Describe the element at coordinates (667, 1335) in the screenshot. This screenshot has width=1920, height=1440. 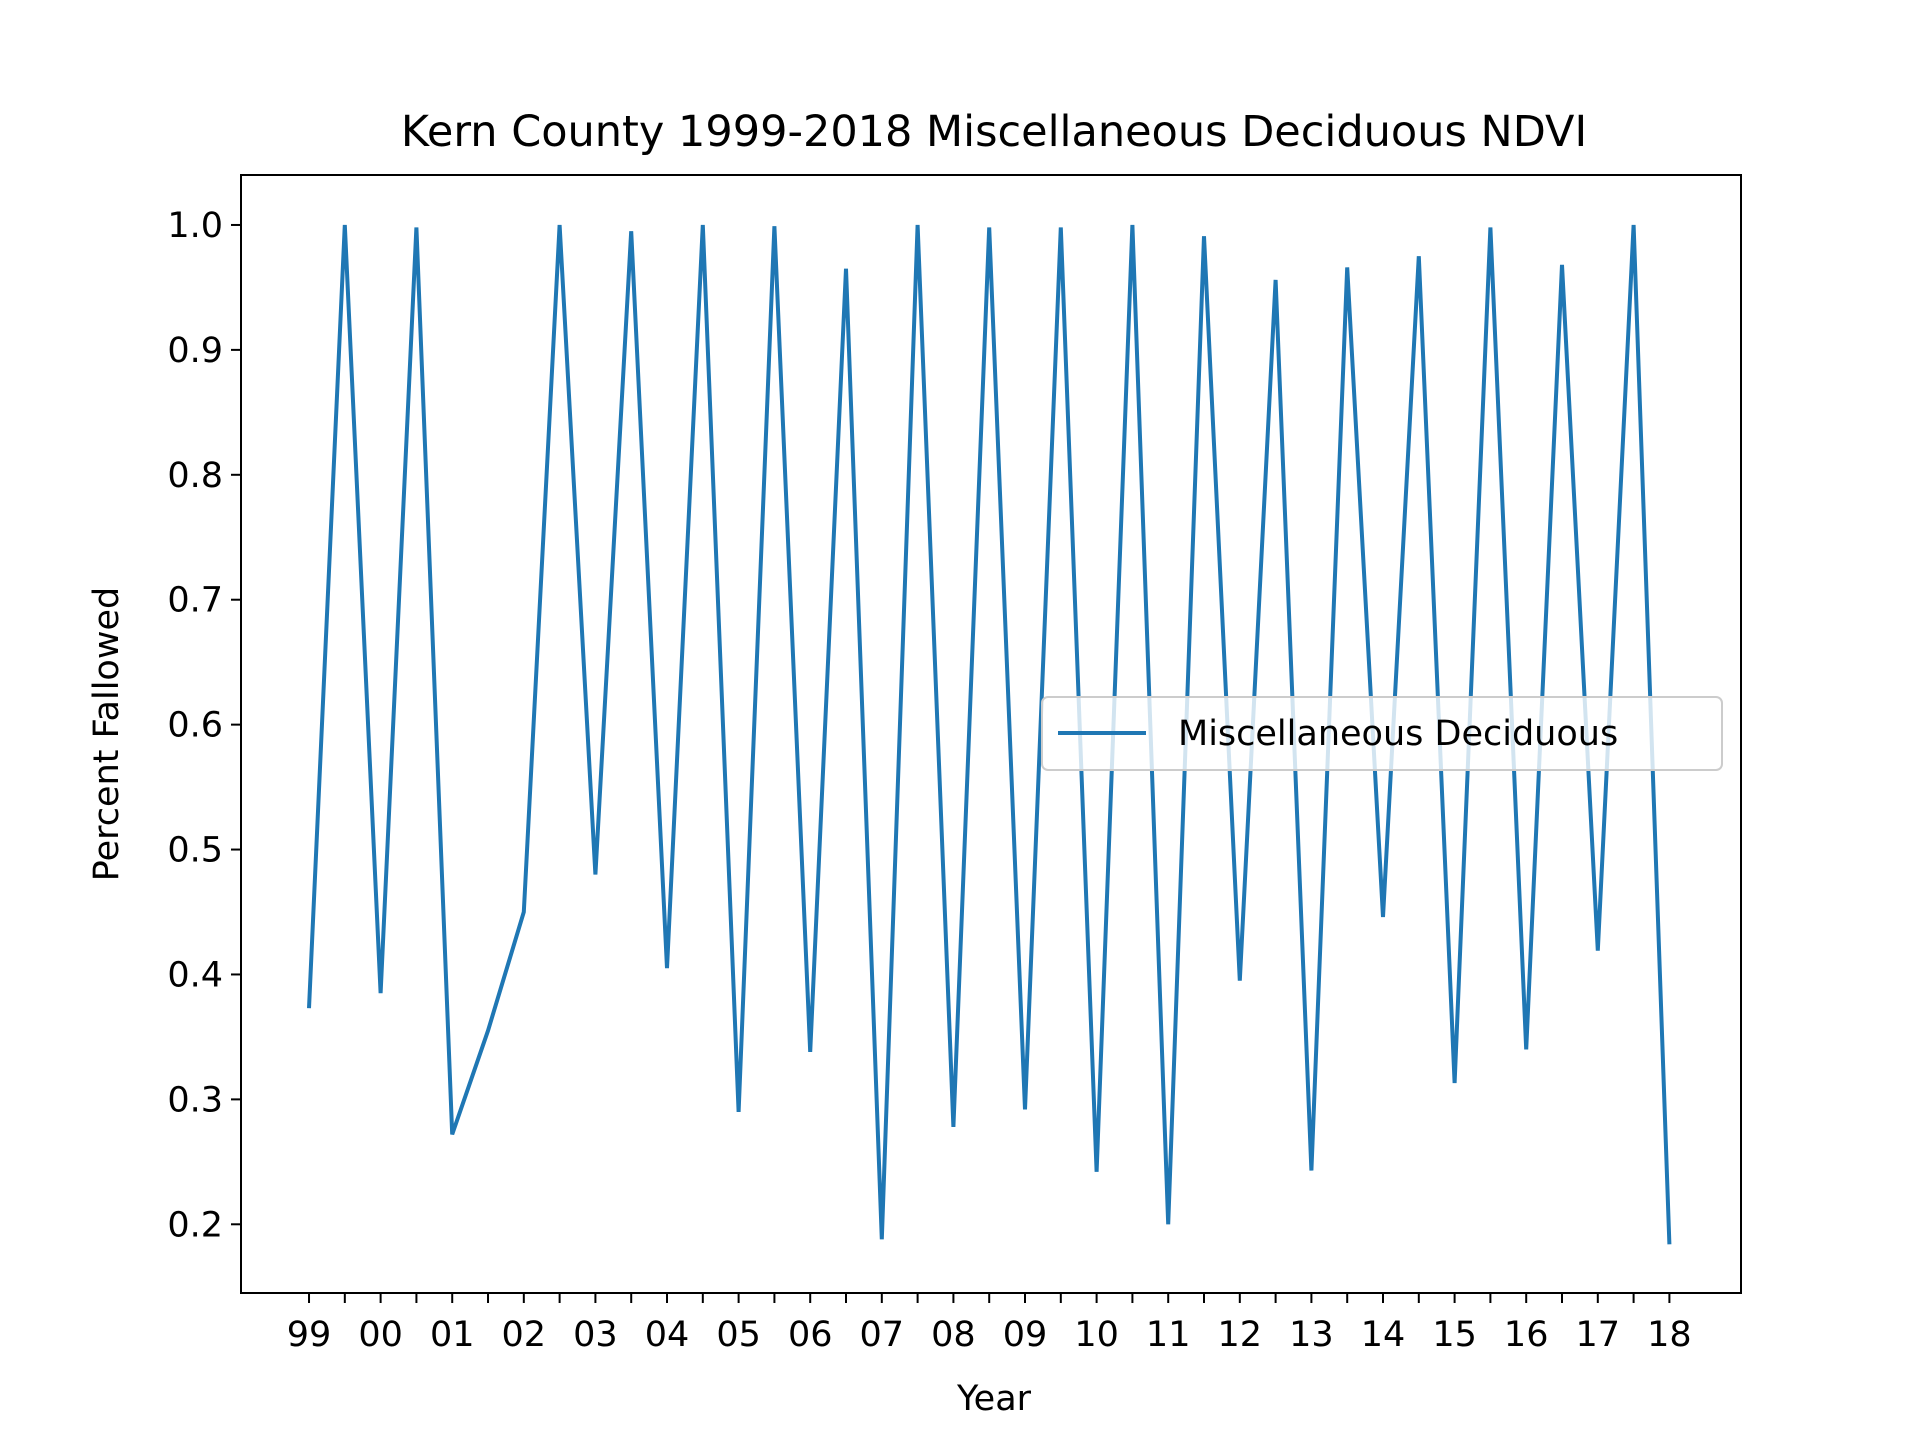
I see `x-tick-label: 04` at that location.